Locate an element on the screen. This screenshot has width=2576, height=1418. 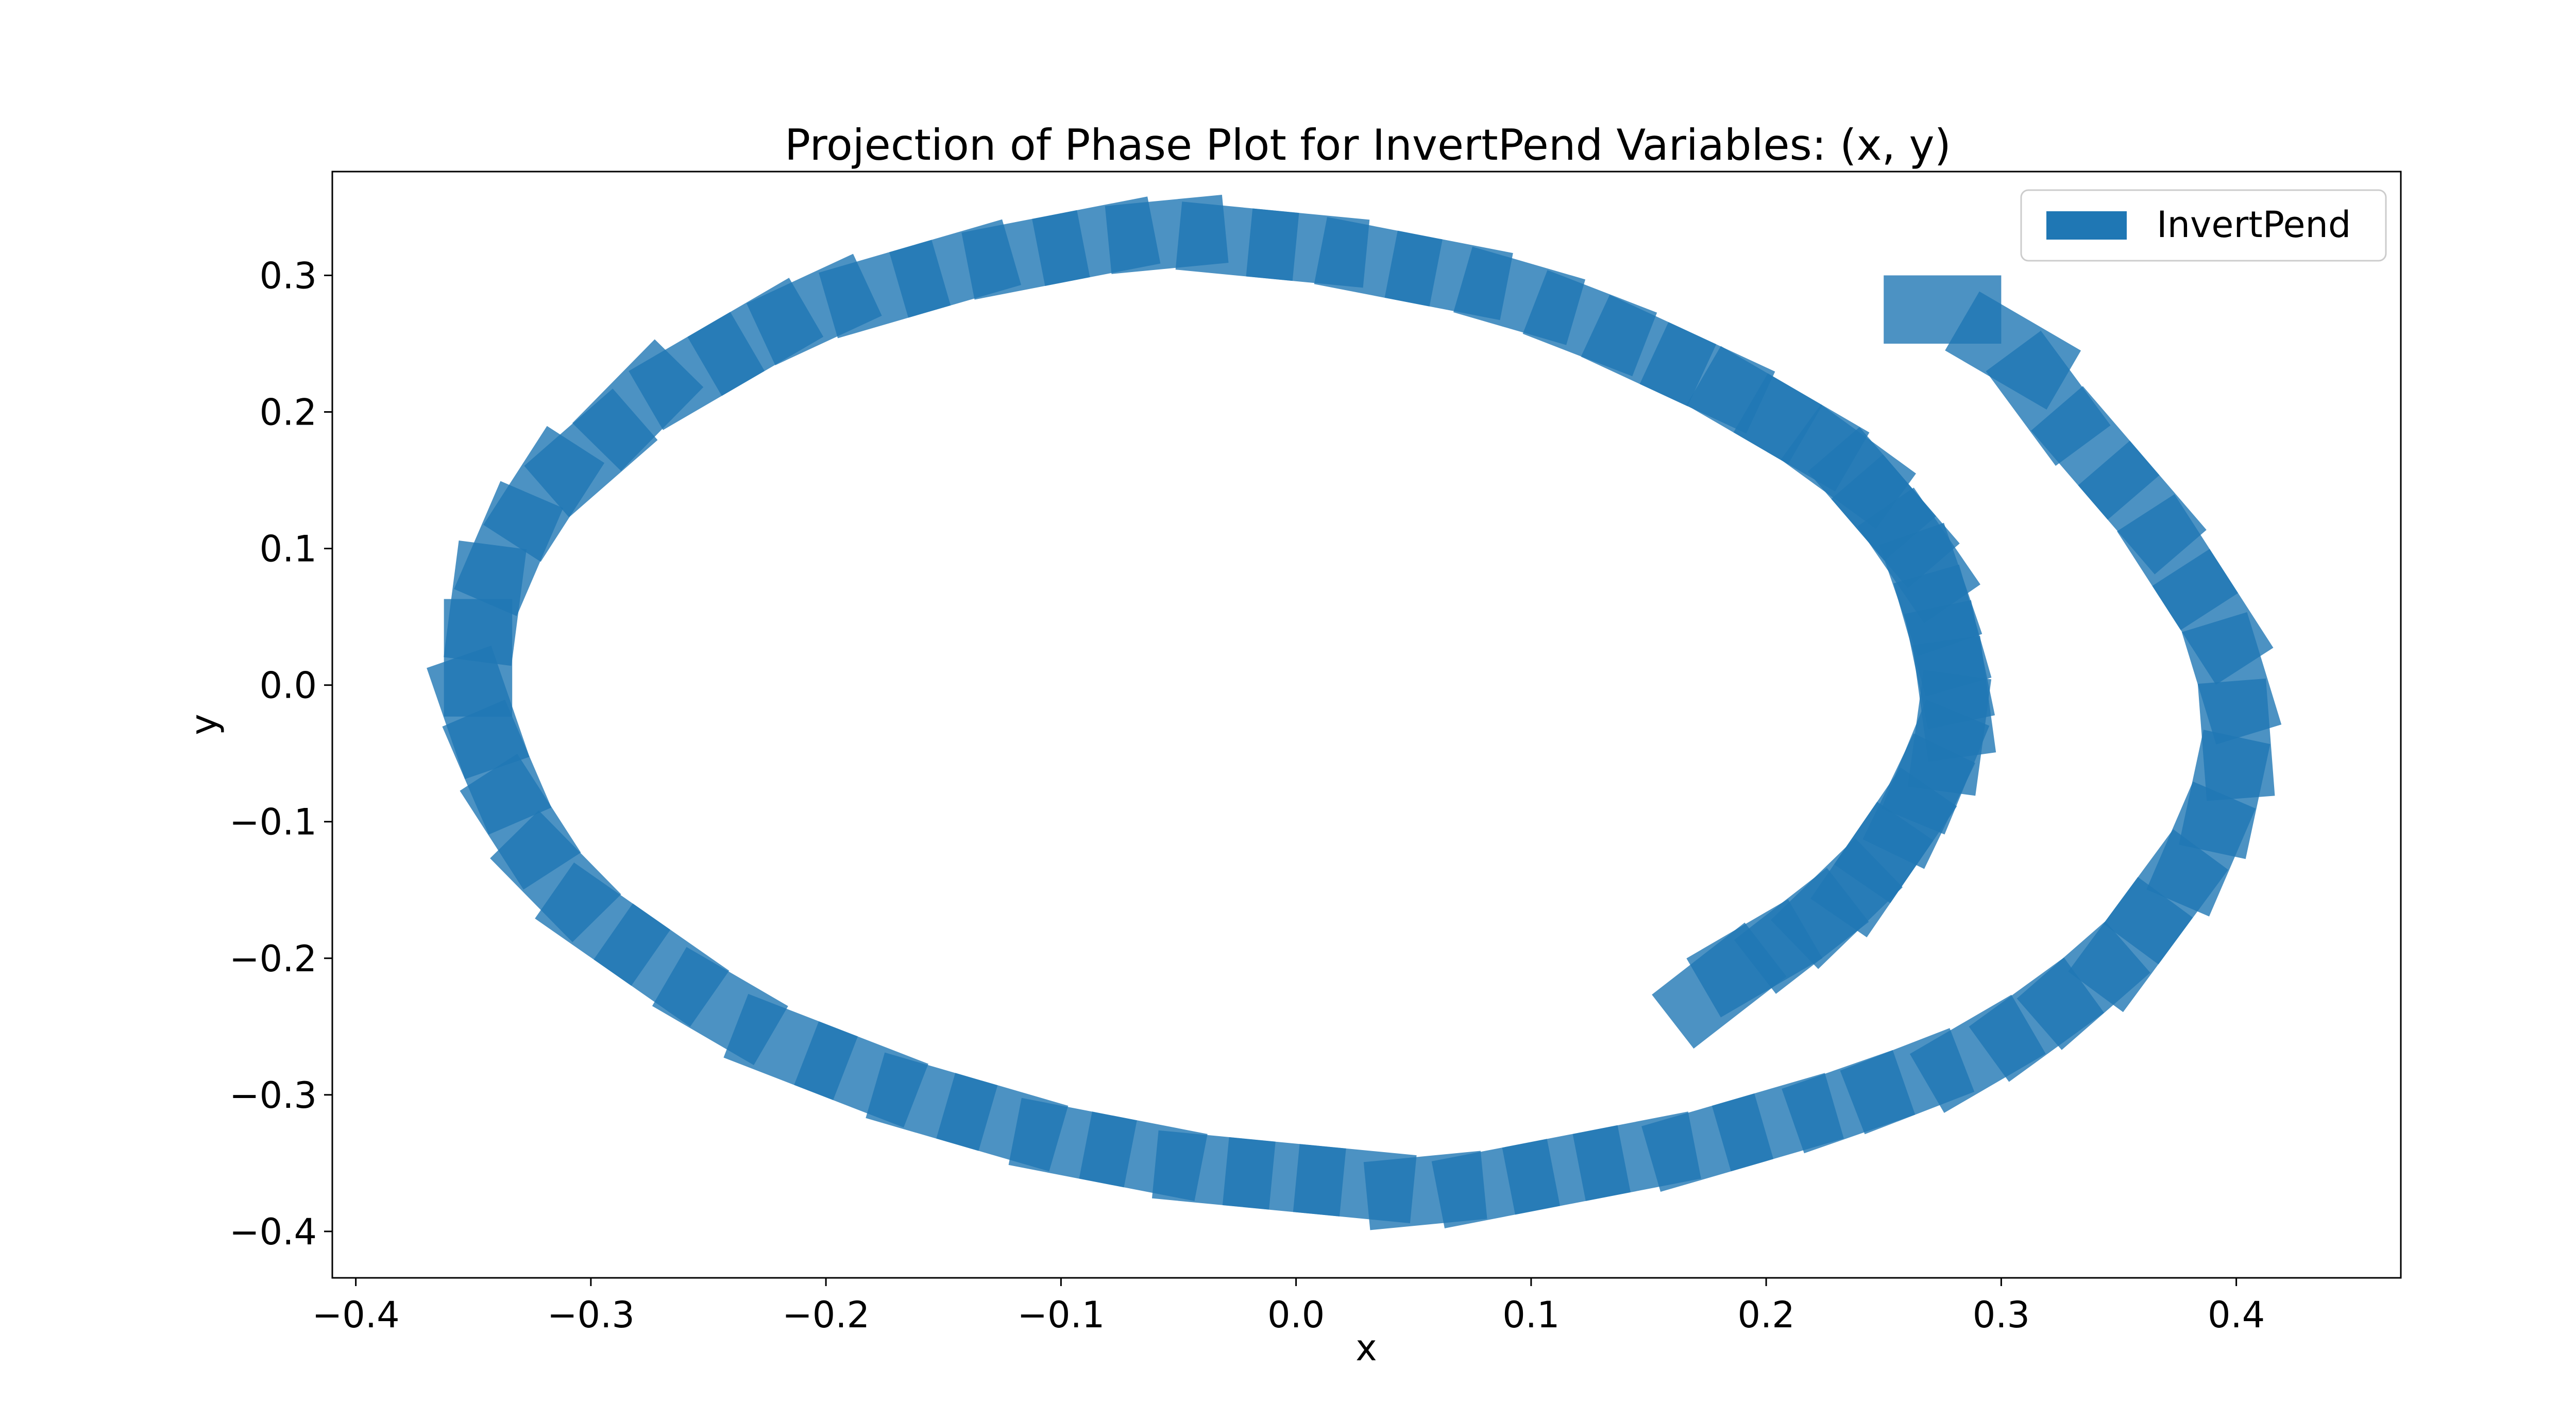
legend-label: InvertPend is located at coordinates (2254, 225).